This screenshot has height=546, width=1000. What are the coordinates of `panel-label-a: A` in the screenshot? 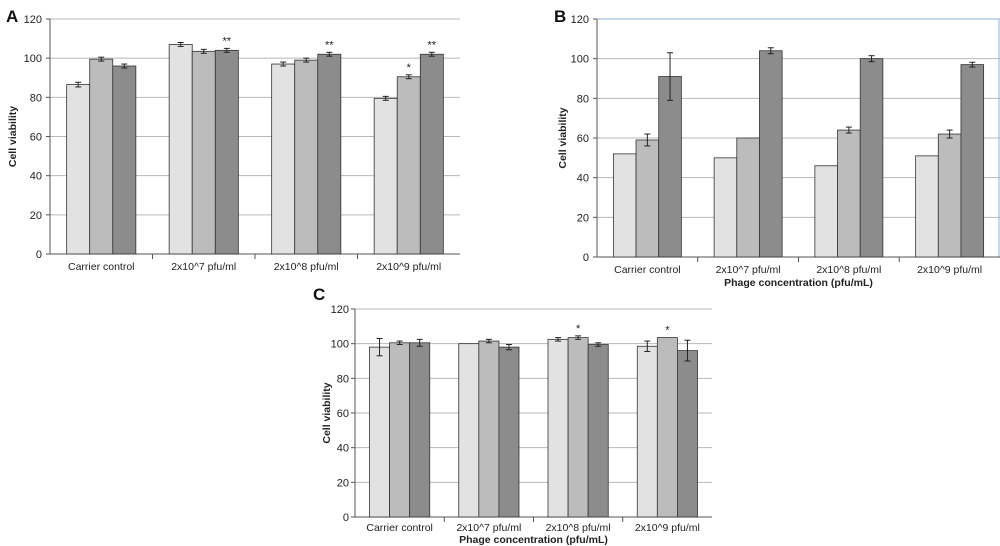 It's located at (12, 16).